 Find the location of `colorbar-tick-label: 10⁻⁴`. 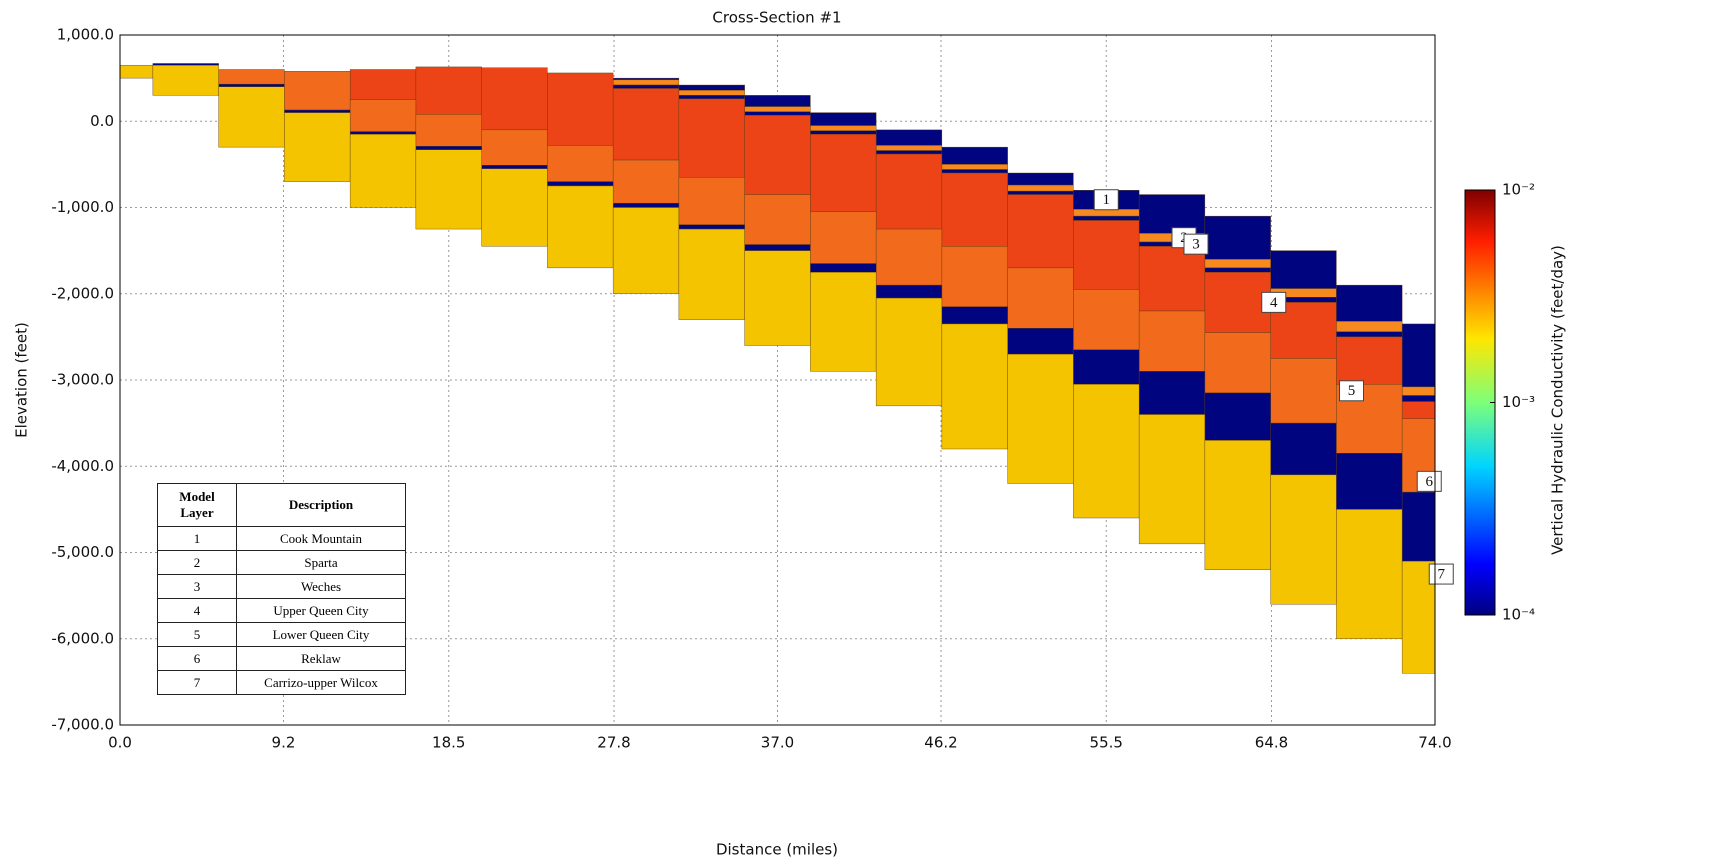

colorbar-tick-label: 10⁻⁴ is located at coordinates (1518, 615).